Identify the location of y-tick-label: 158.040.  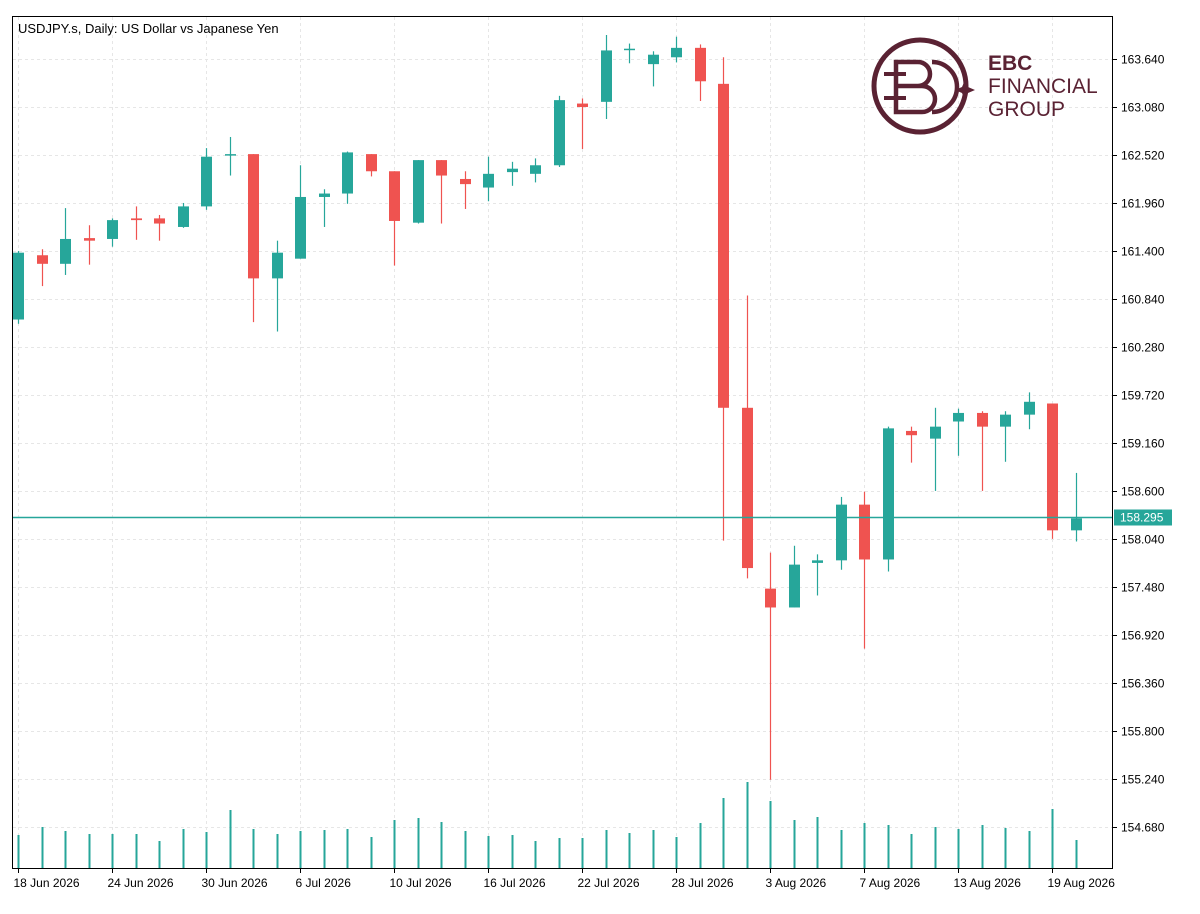
(1143, 540).